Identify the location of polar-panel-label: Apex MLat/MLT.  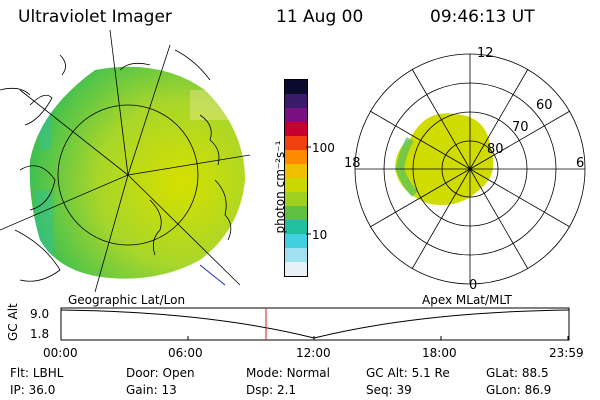
(467, 300).